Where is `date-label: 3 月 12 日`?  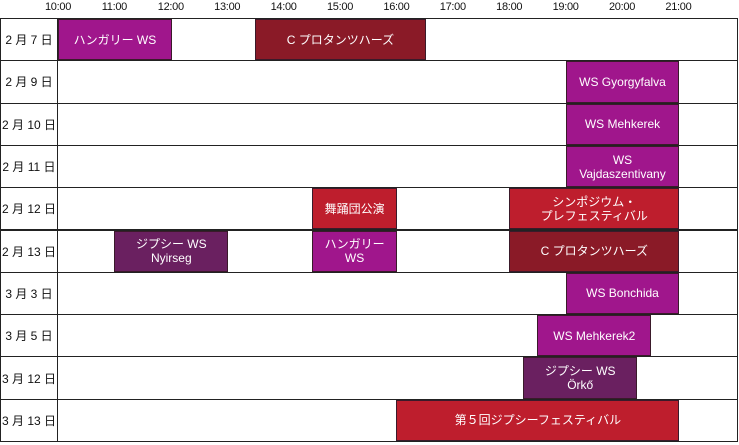 date-label: 3 月 12 日 is located at coordinates (29, 378).